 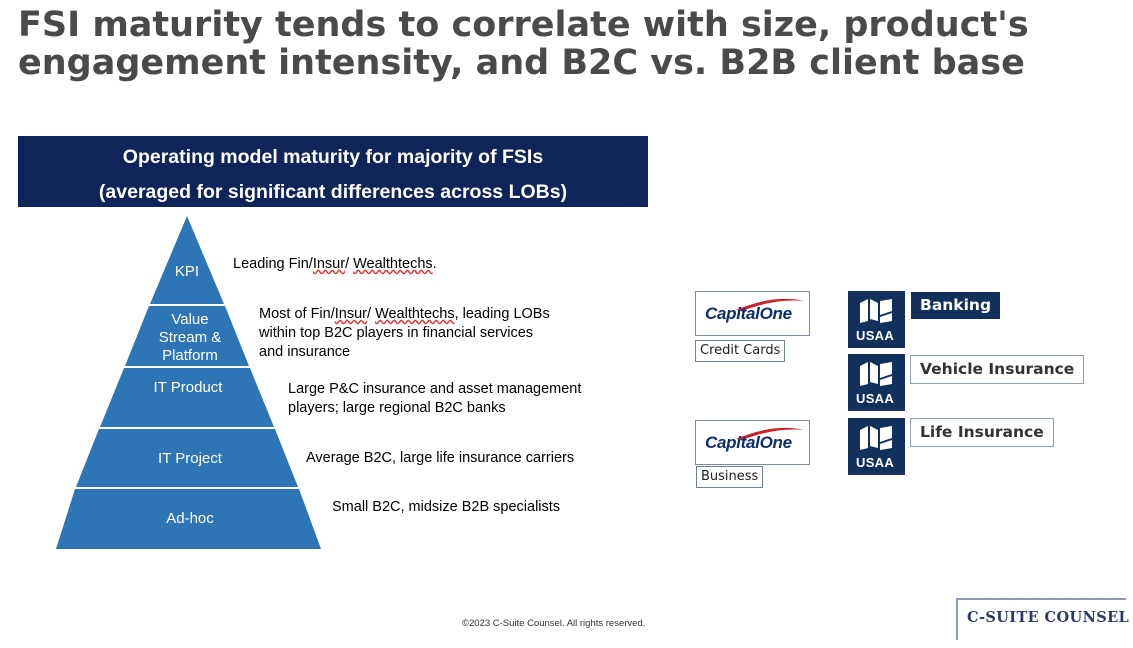 I want to click on tag-credit-cards: Credit Cards, so click(x=740, y=351).